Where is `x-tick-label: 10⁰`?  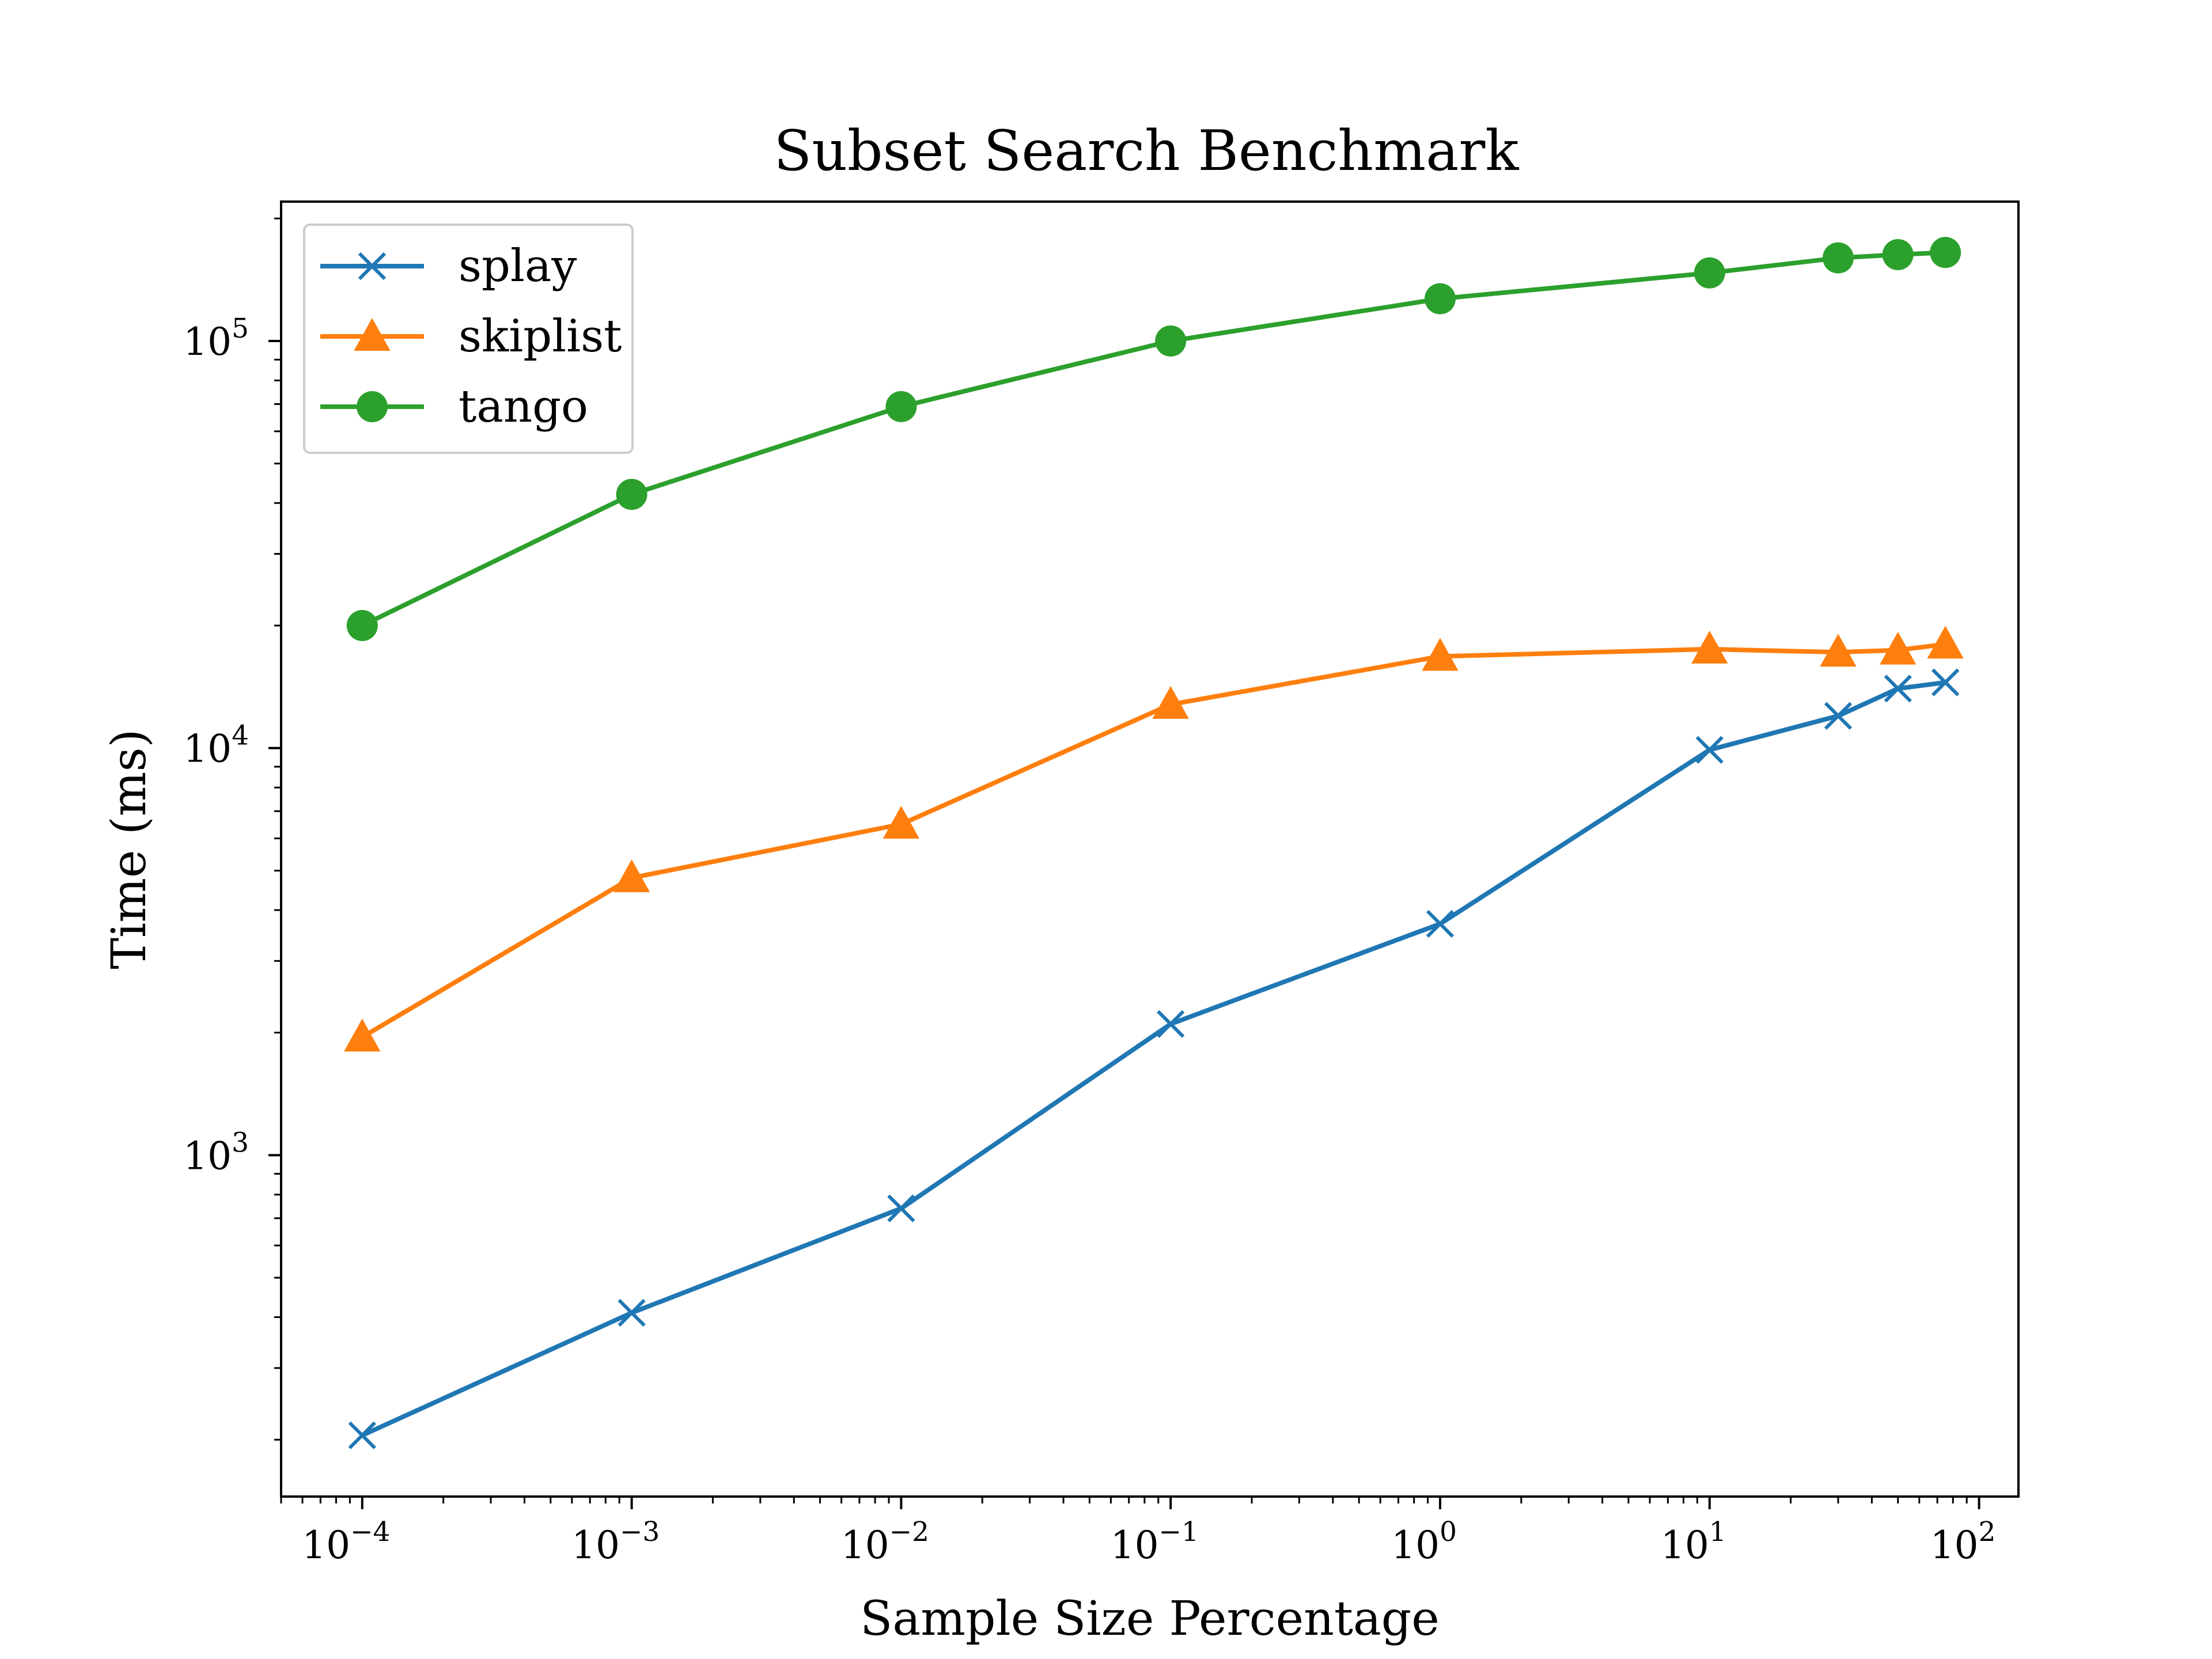 x-tick-label: 10⁰ is located at coordinates (1424, 1541).